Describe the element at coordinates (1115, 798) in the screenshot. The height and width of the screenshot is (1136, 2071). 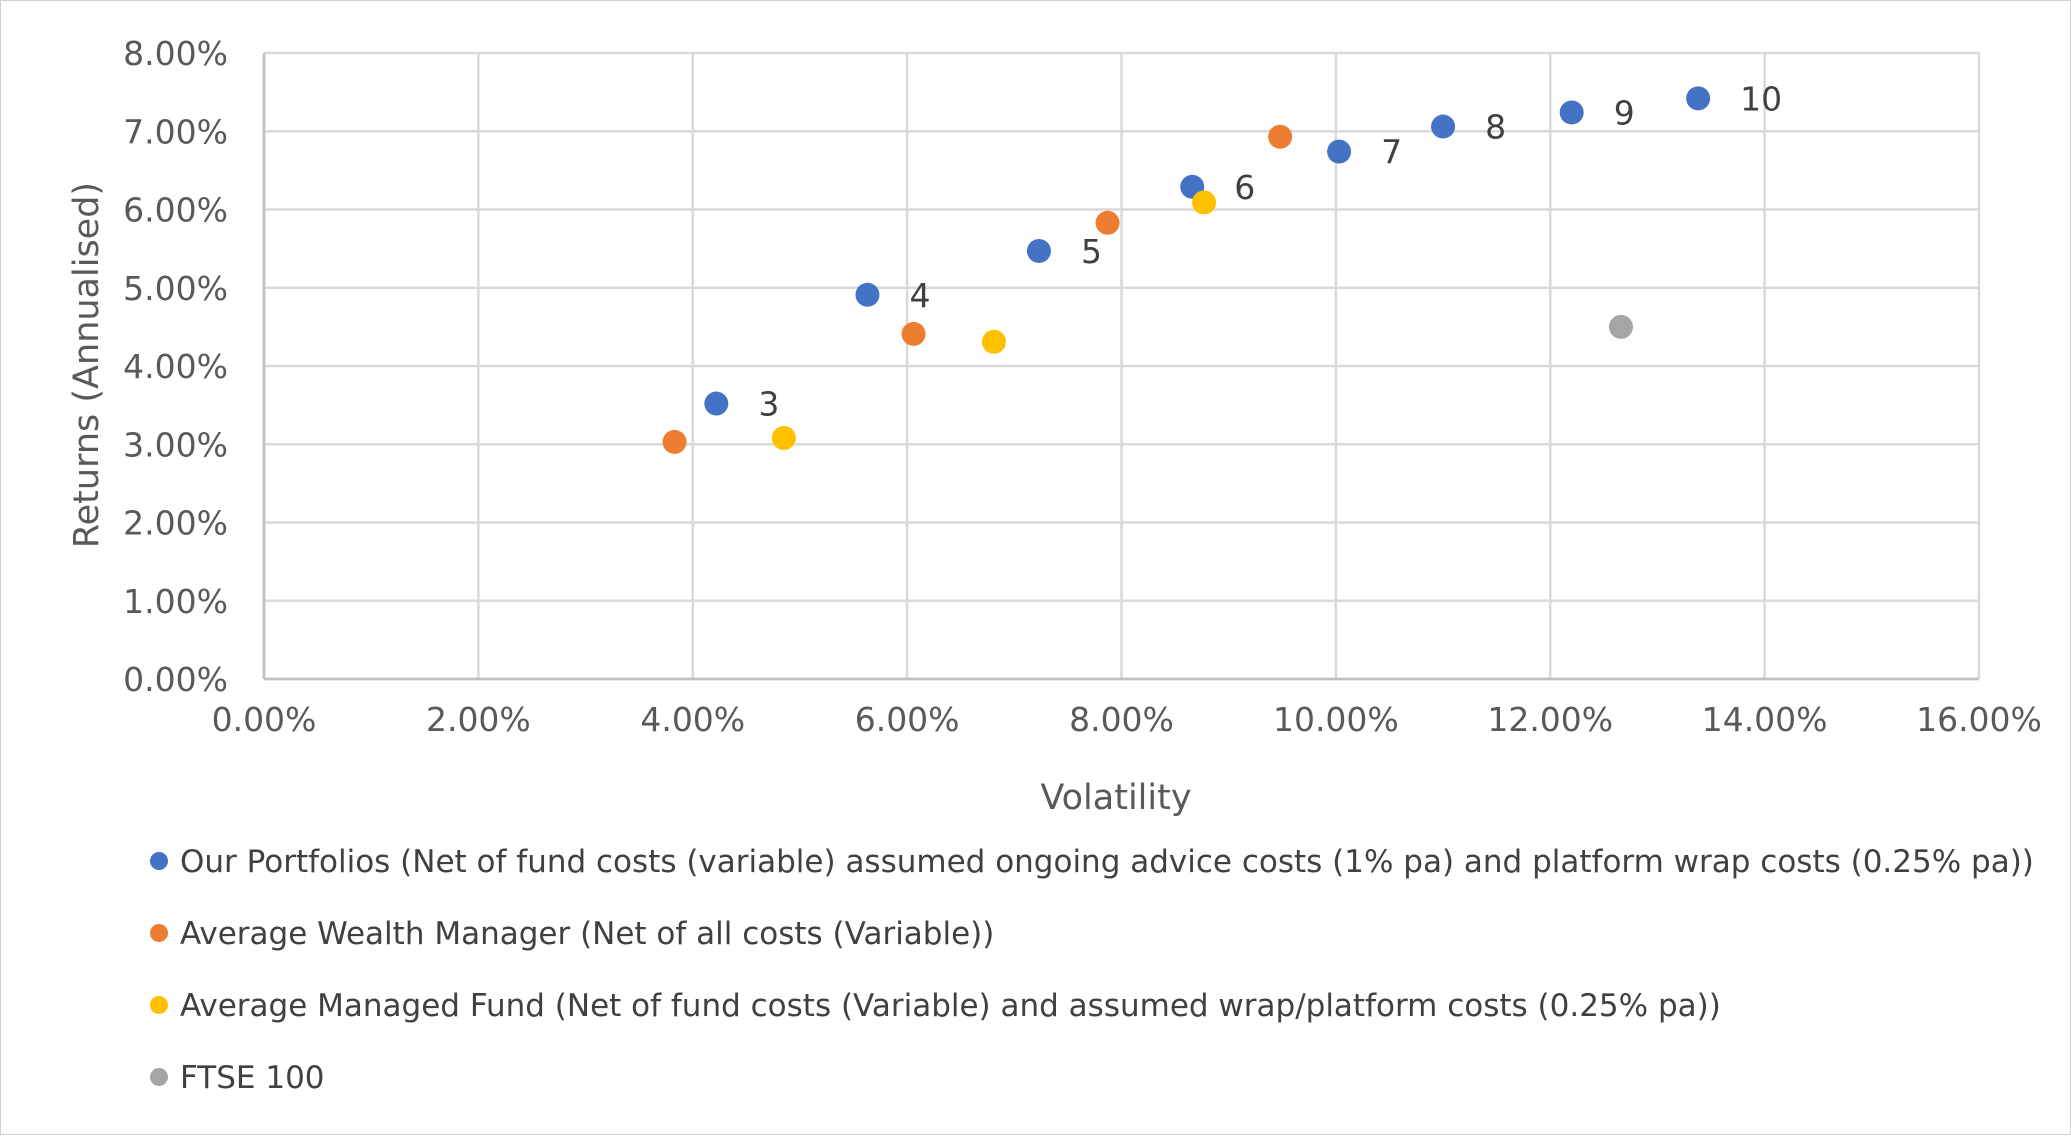
I see `x-axis-title: Volatility` at that location.